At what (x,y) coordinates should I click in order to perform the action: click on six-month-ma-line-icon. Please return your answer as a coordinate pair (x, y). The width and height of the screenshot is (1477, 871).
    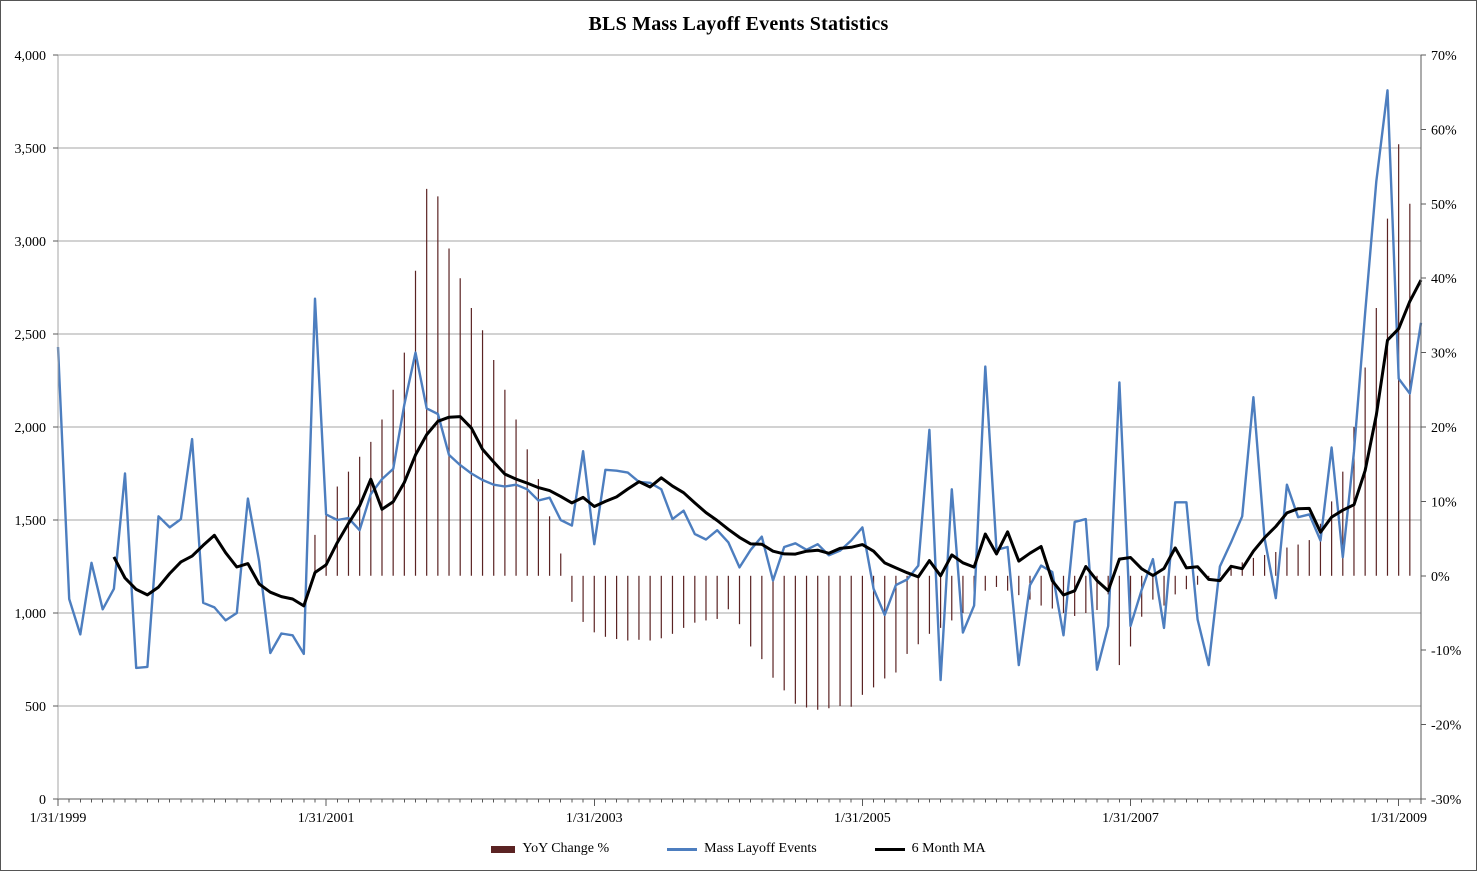
    Looking at the image, I should click on (889, 849).